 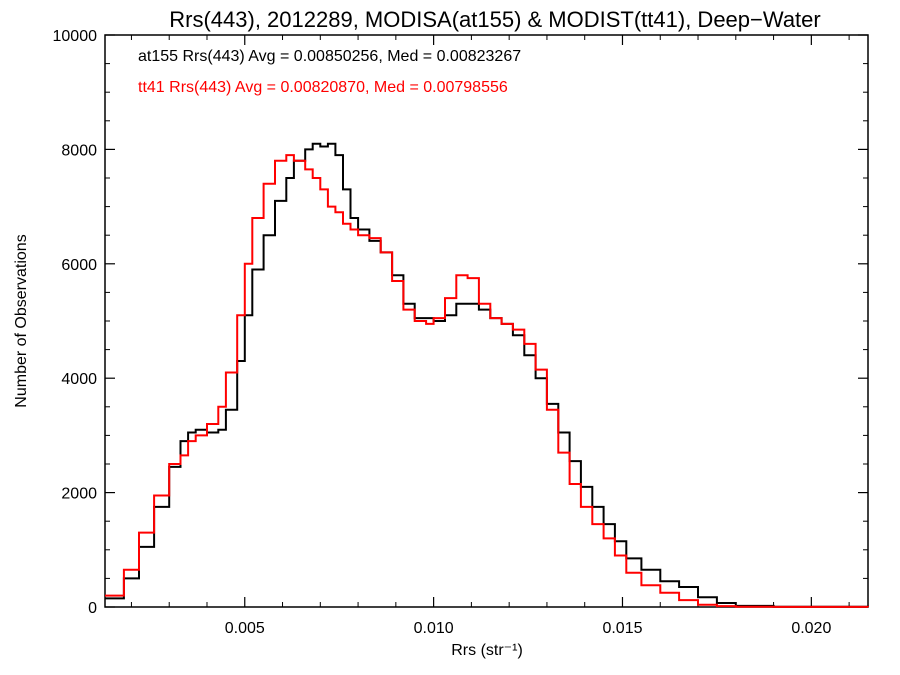 I want to click on y-tick-label: 8000, so click(x=79, y=150).